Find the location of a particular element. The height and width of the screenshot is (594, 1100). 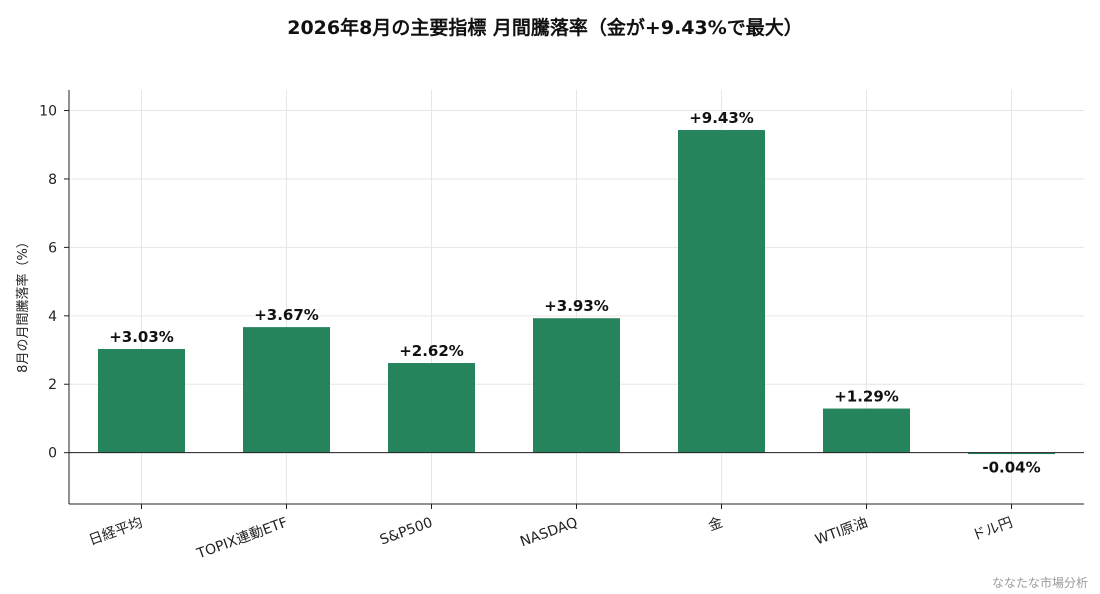

data-label: +3.03% is located at coordinates (141, 337).